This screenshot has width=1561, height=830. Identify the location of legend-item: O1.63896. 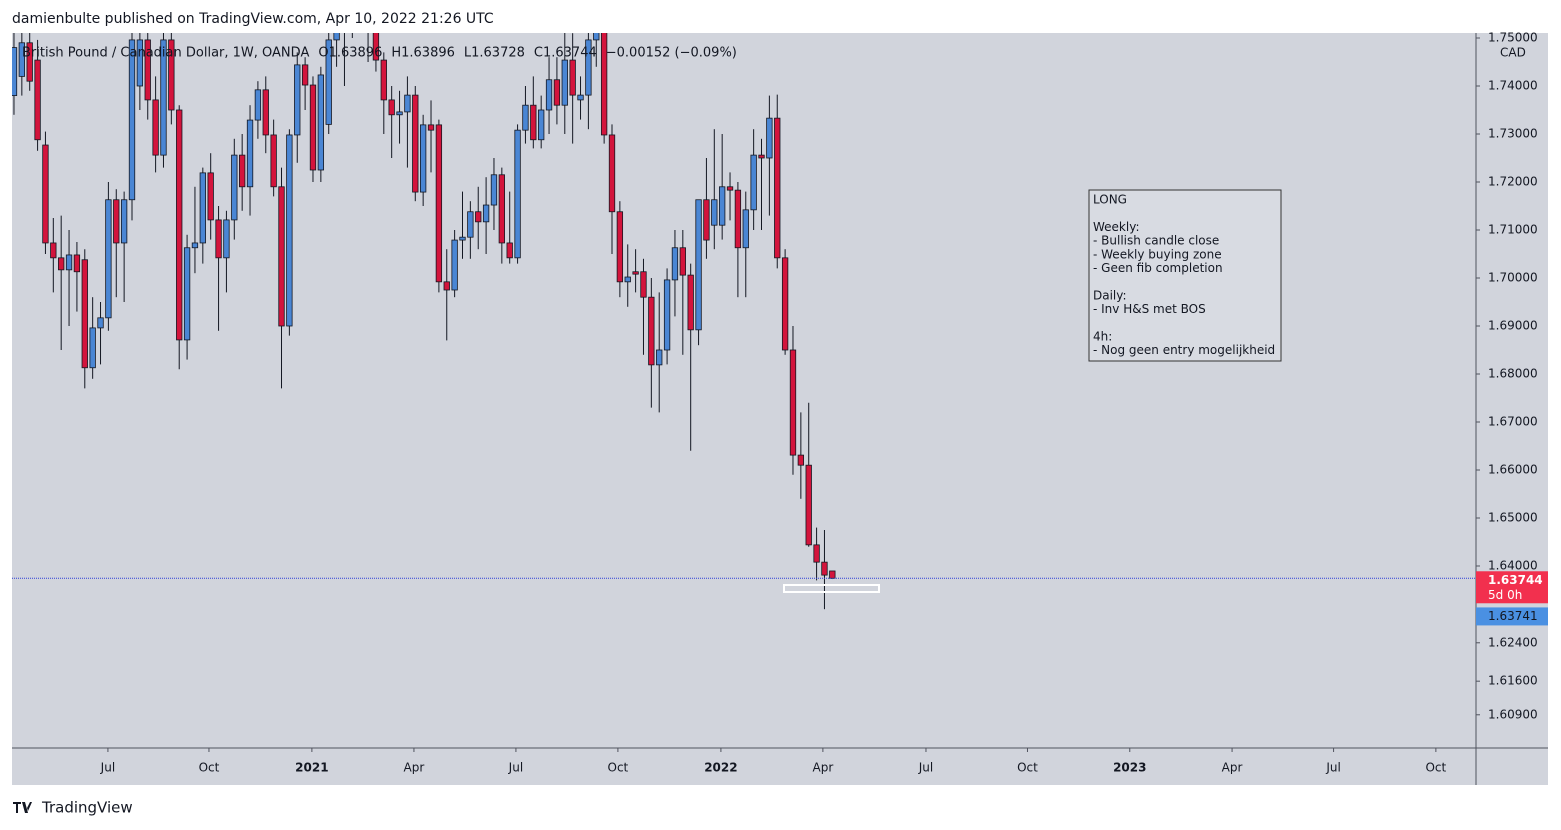
(350, 53).